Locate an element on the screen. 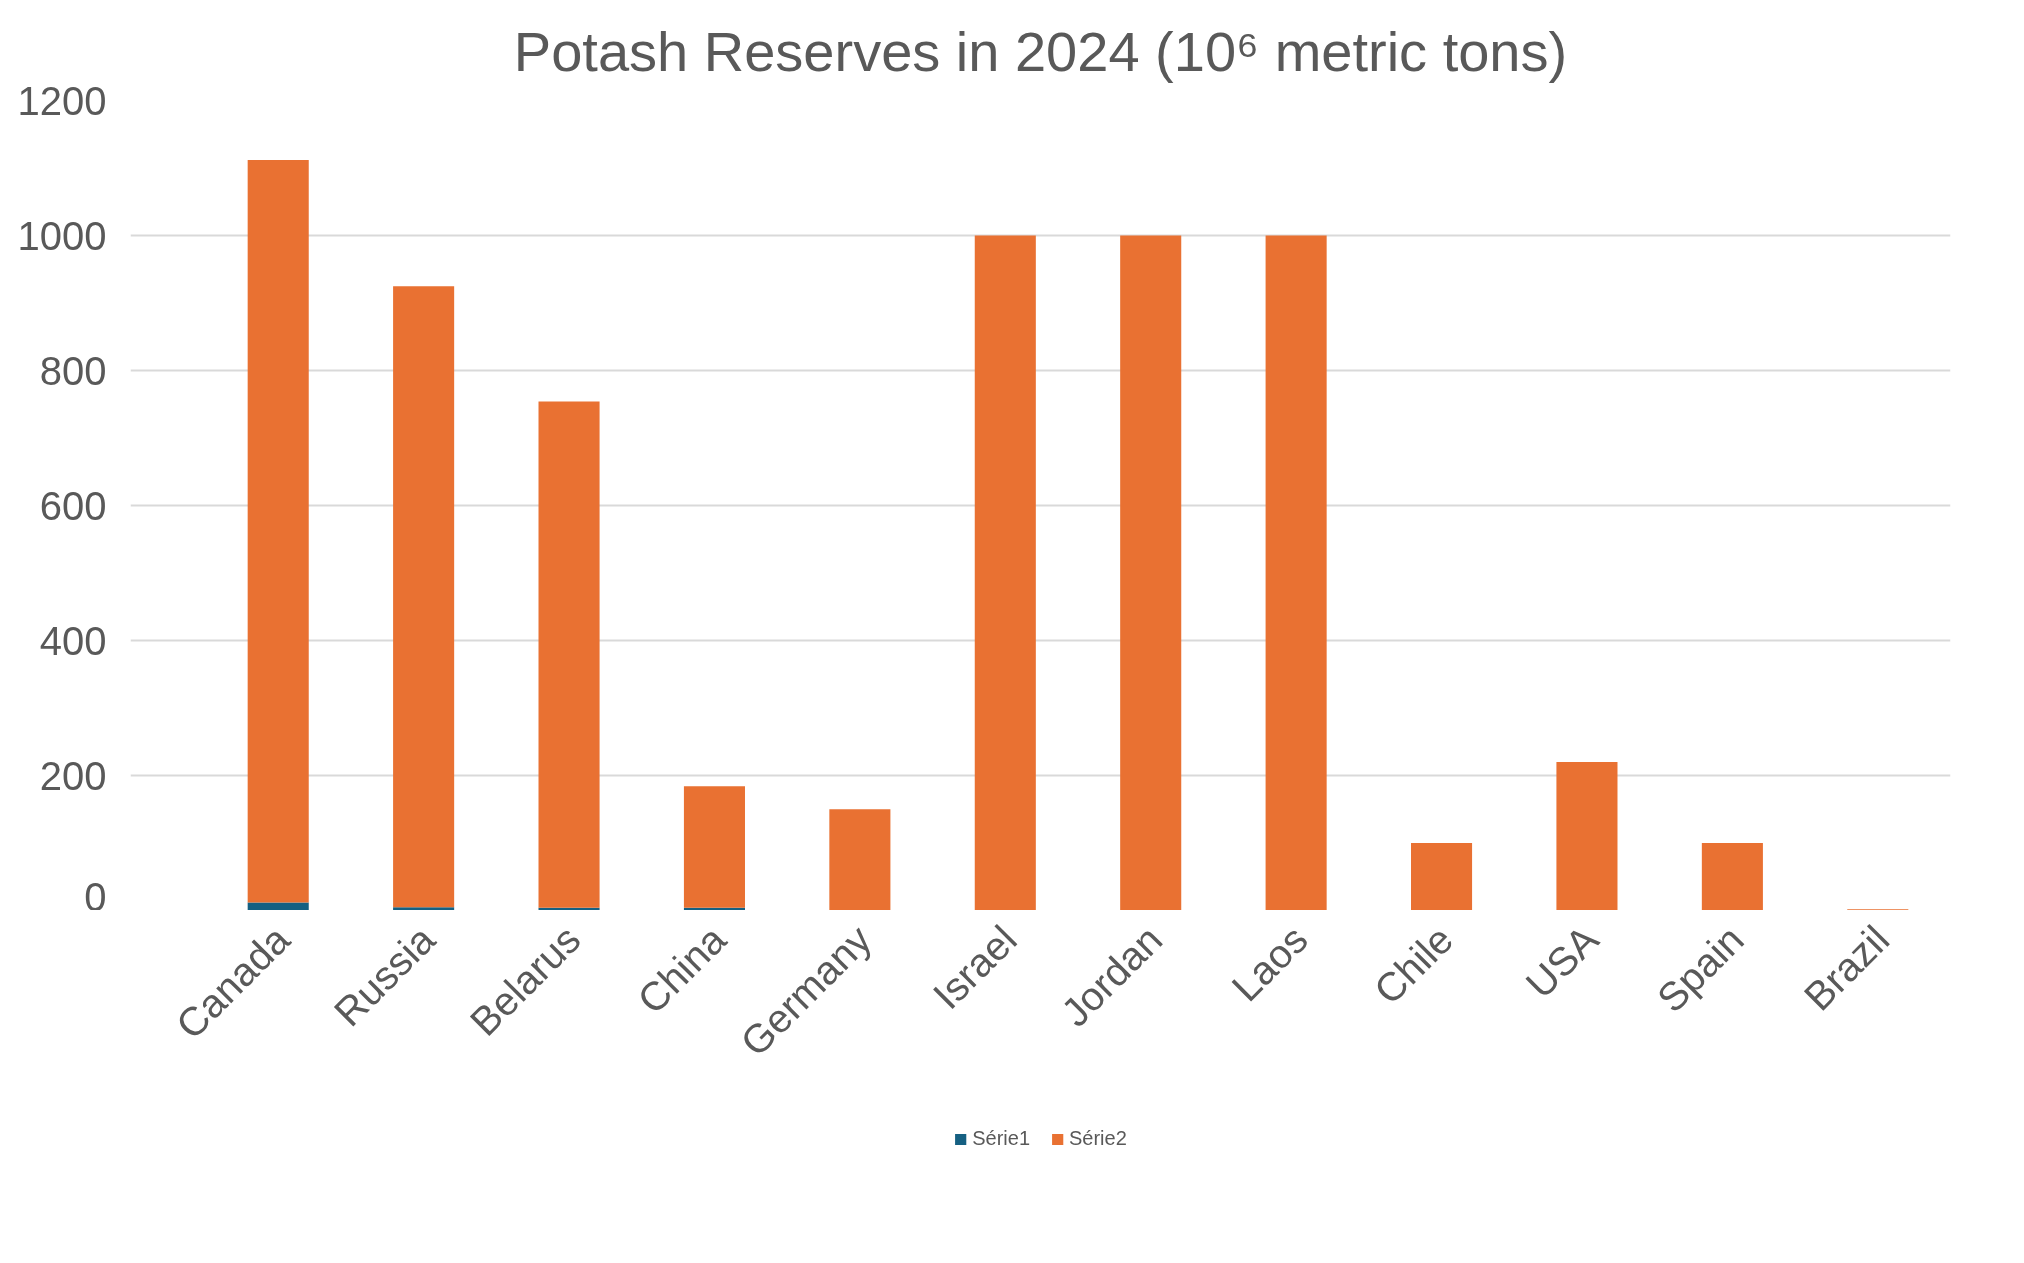  y-tick-label: 800 is located at coordinates (73, 370).